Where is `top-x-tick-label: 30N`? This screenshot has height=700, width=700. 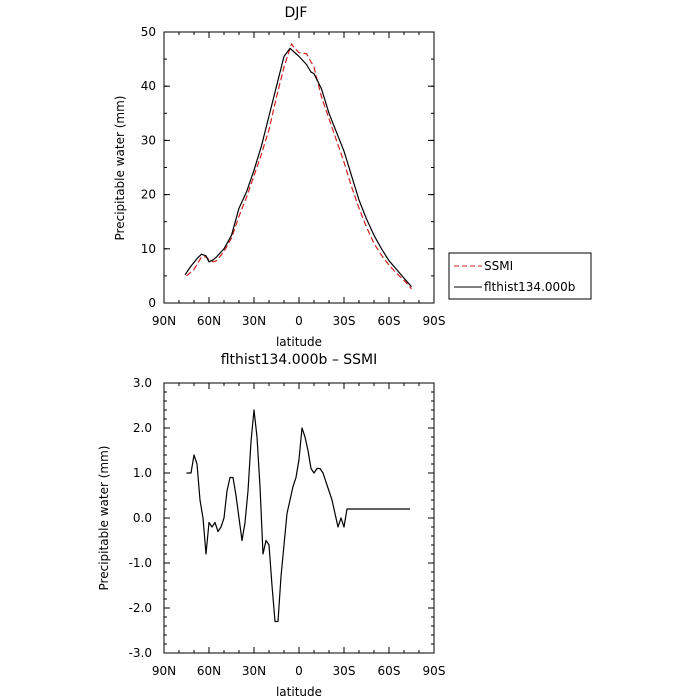 top-x-tick-label: 30N is located at coordinates (254, 321).